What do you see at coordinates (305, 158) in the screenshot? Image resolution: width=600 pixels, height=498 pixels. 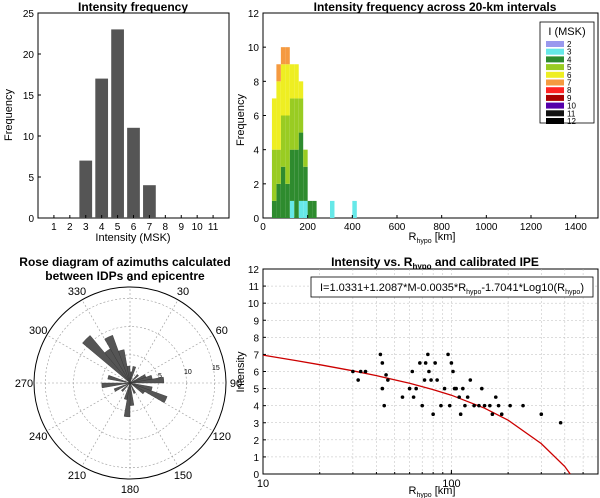 I see `bar-I5-180km` at bounding box center [305, 158].